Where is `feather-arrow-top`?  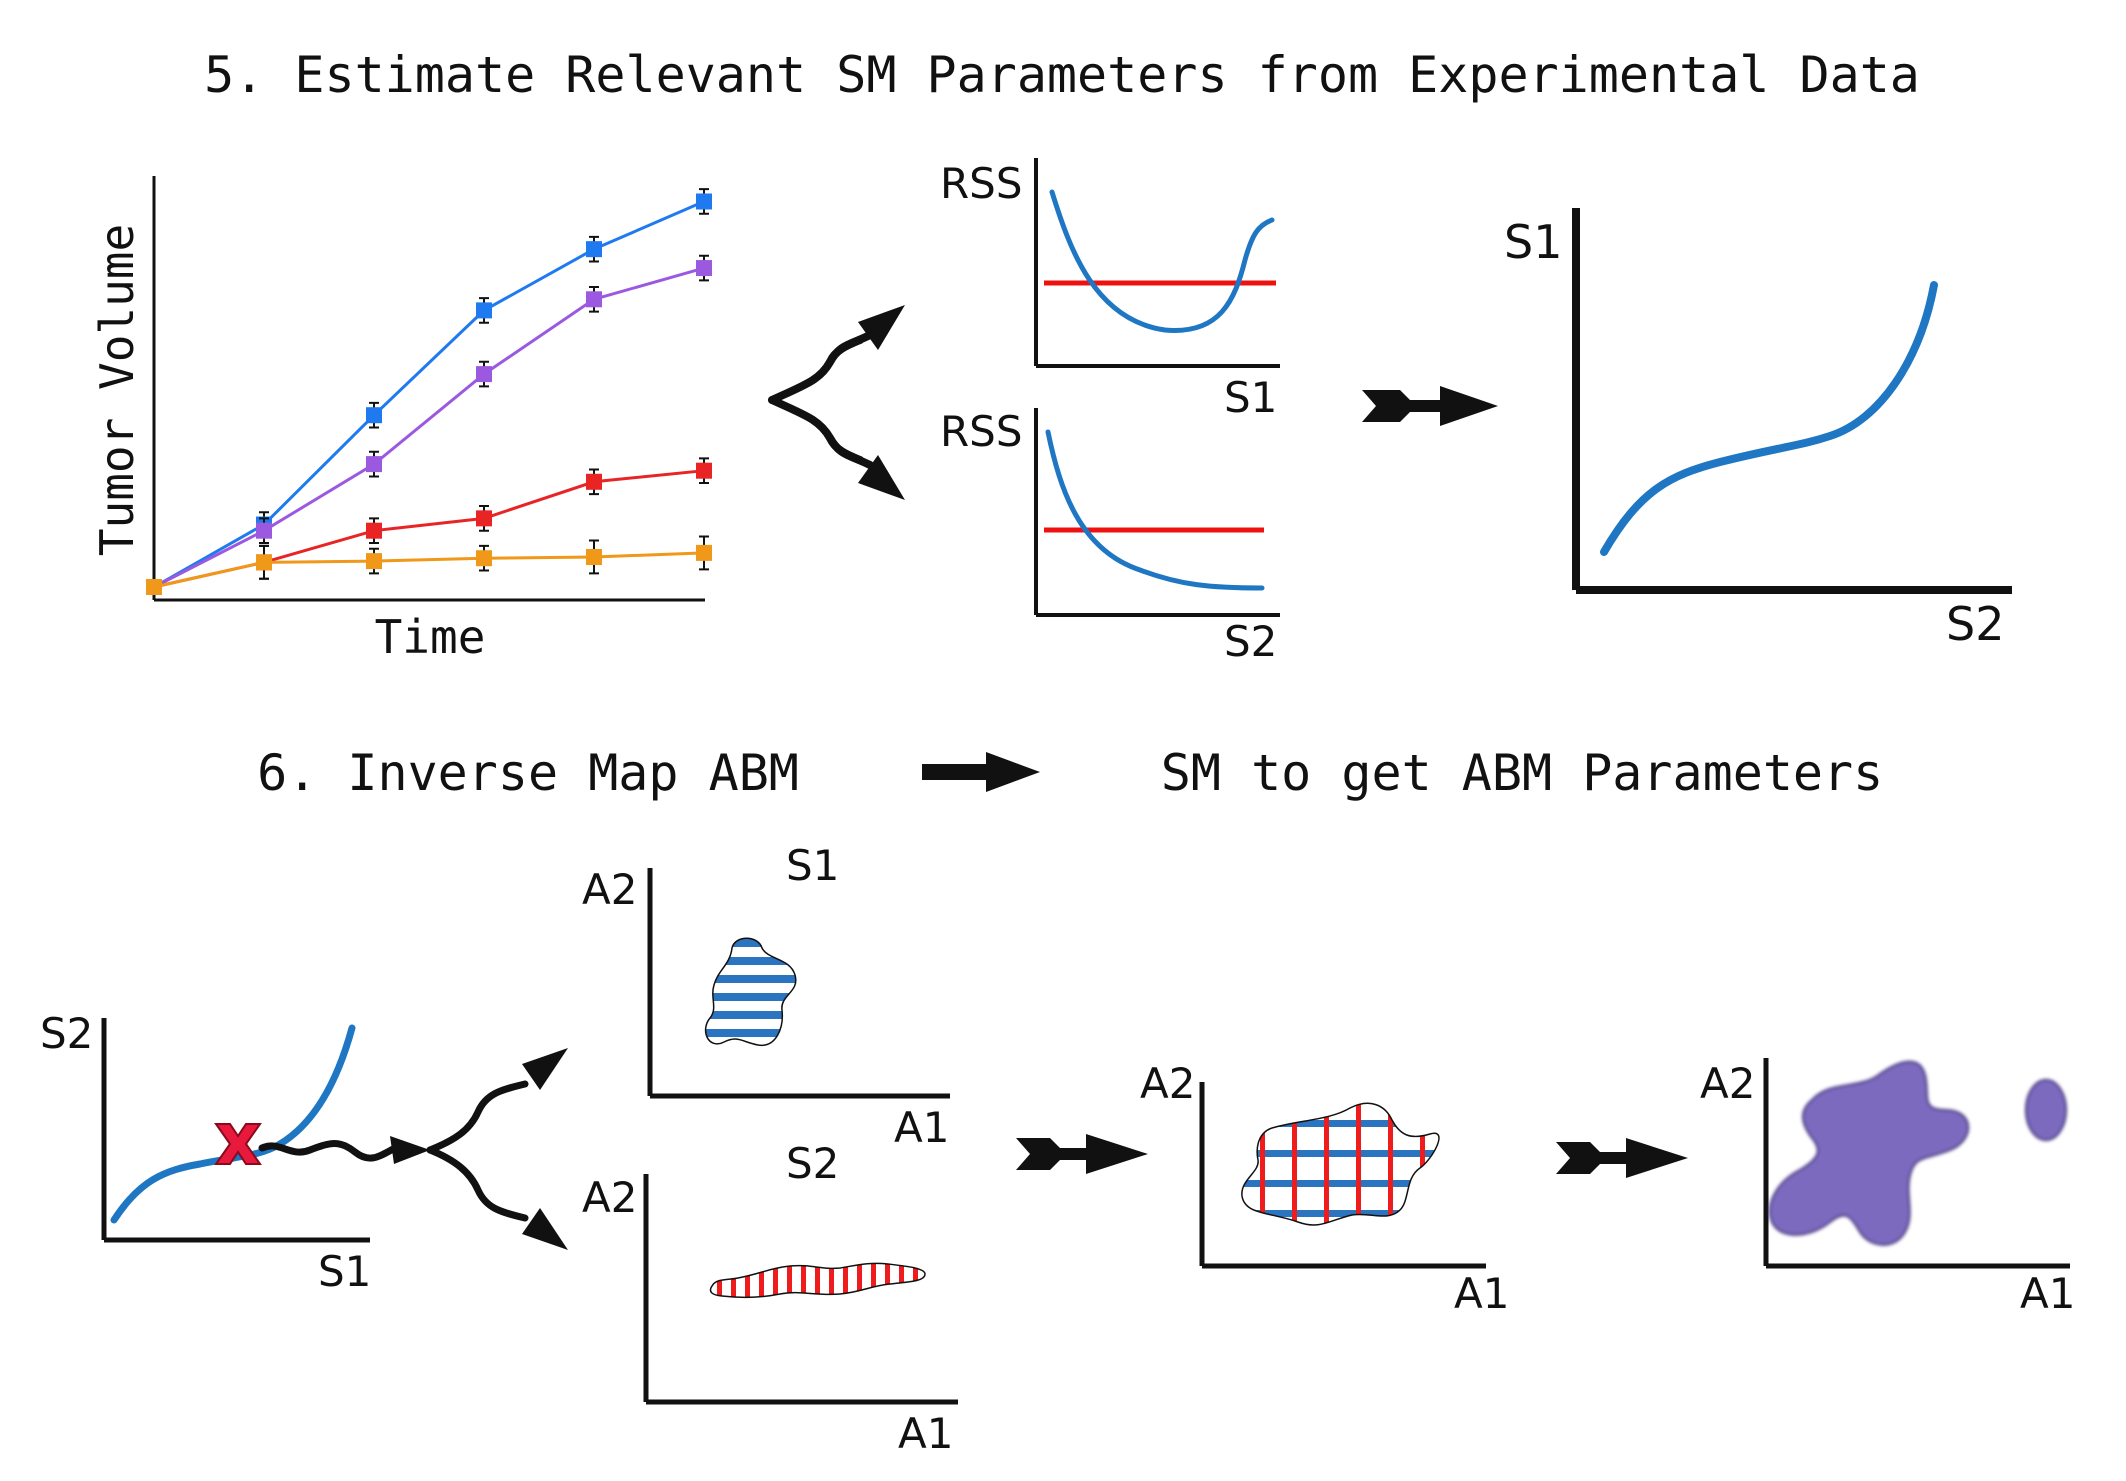
feather-arrow-top is located at coordinates (1430, 406).